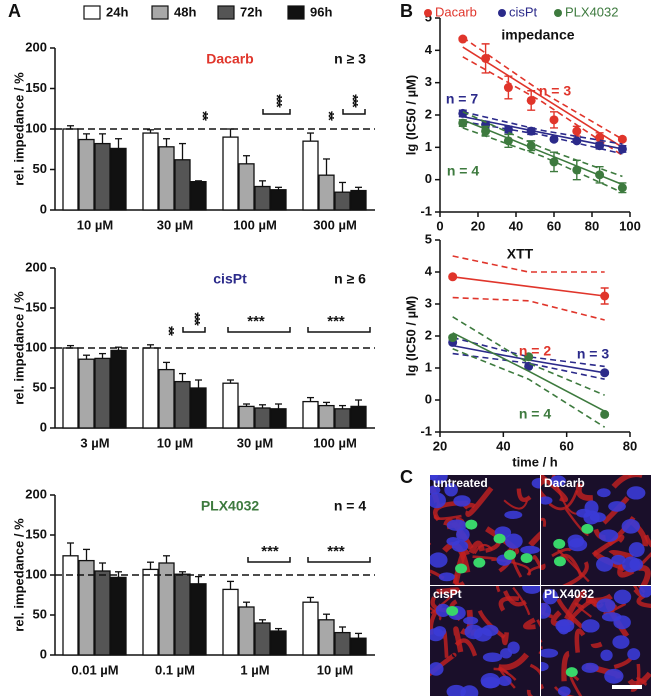 The image size is (654, 700). I want to click on x-tick-label: 10 µM, so click(95, 224).